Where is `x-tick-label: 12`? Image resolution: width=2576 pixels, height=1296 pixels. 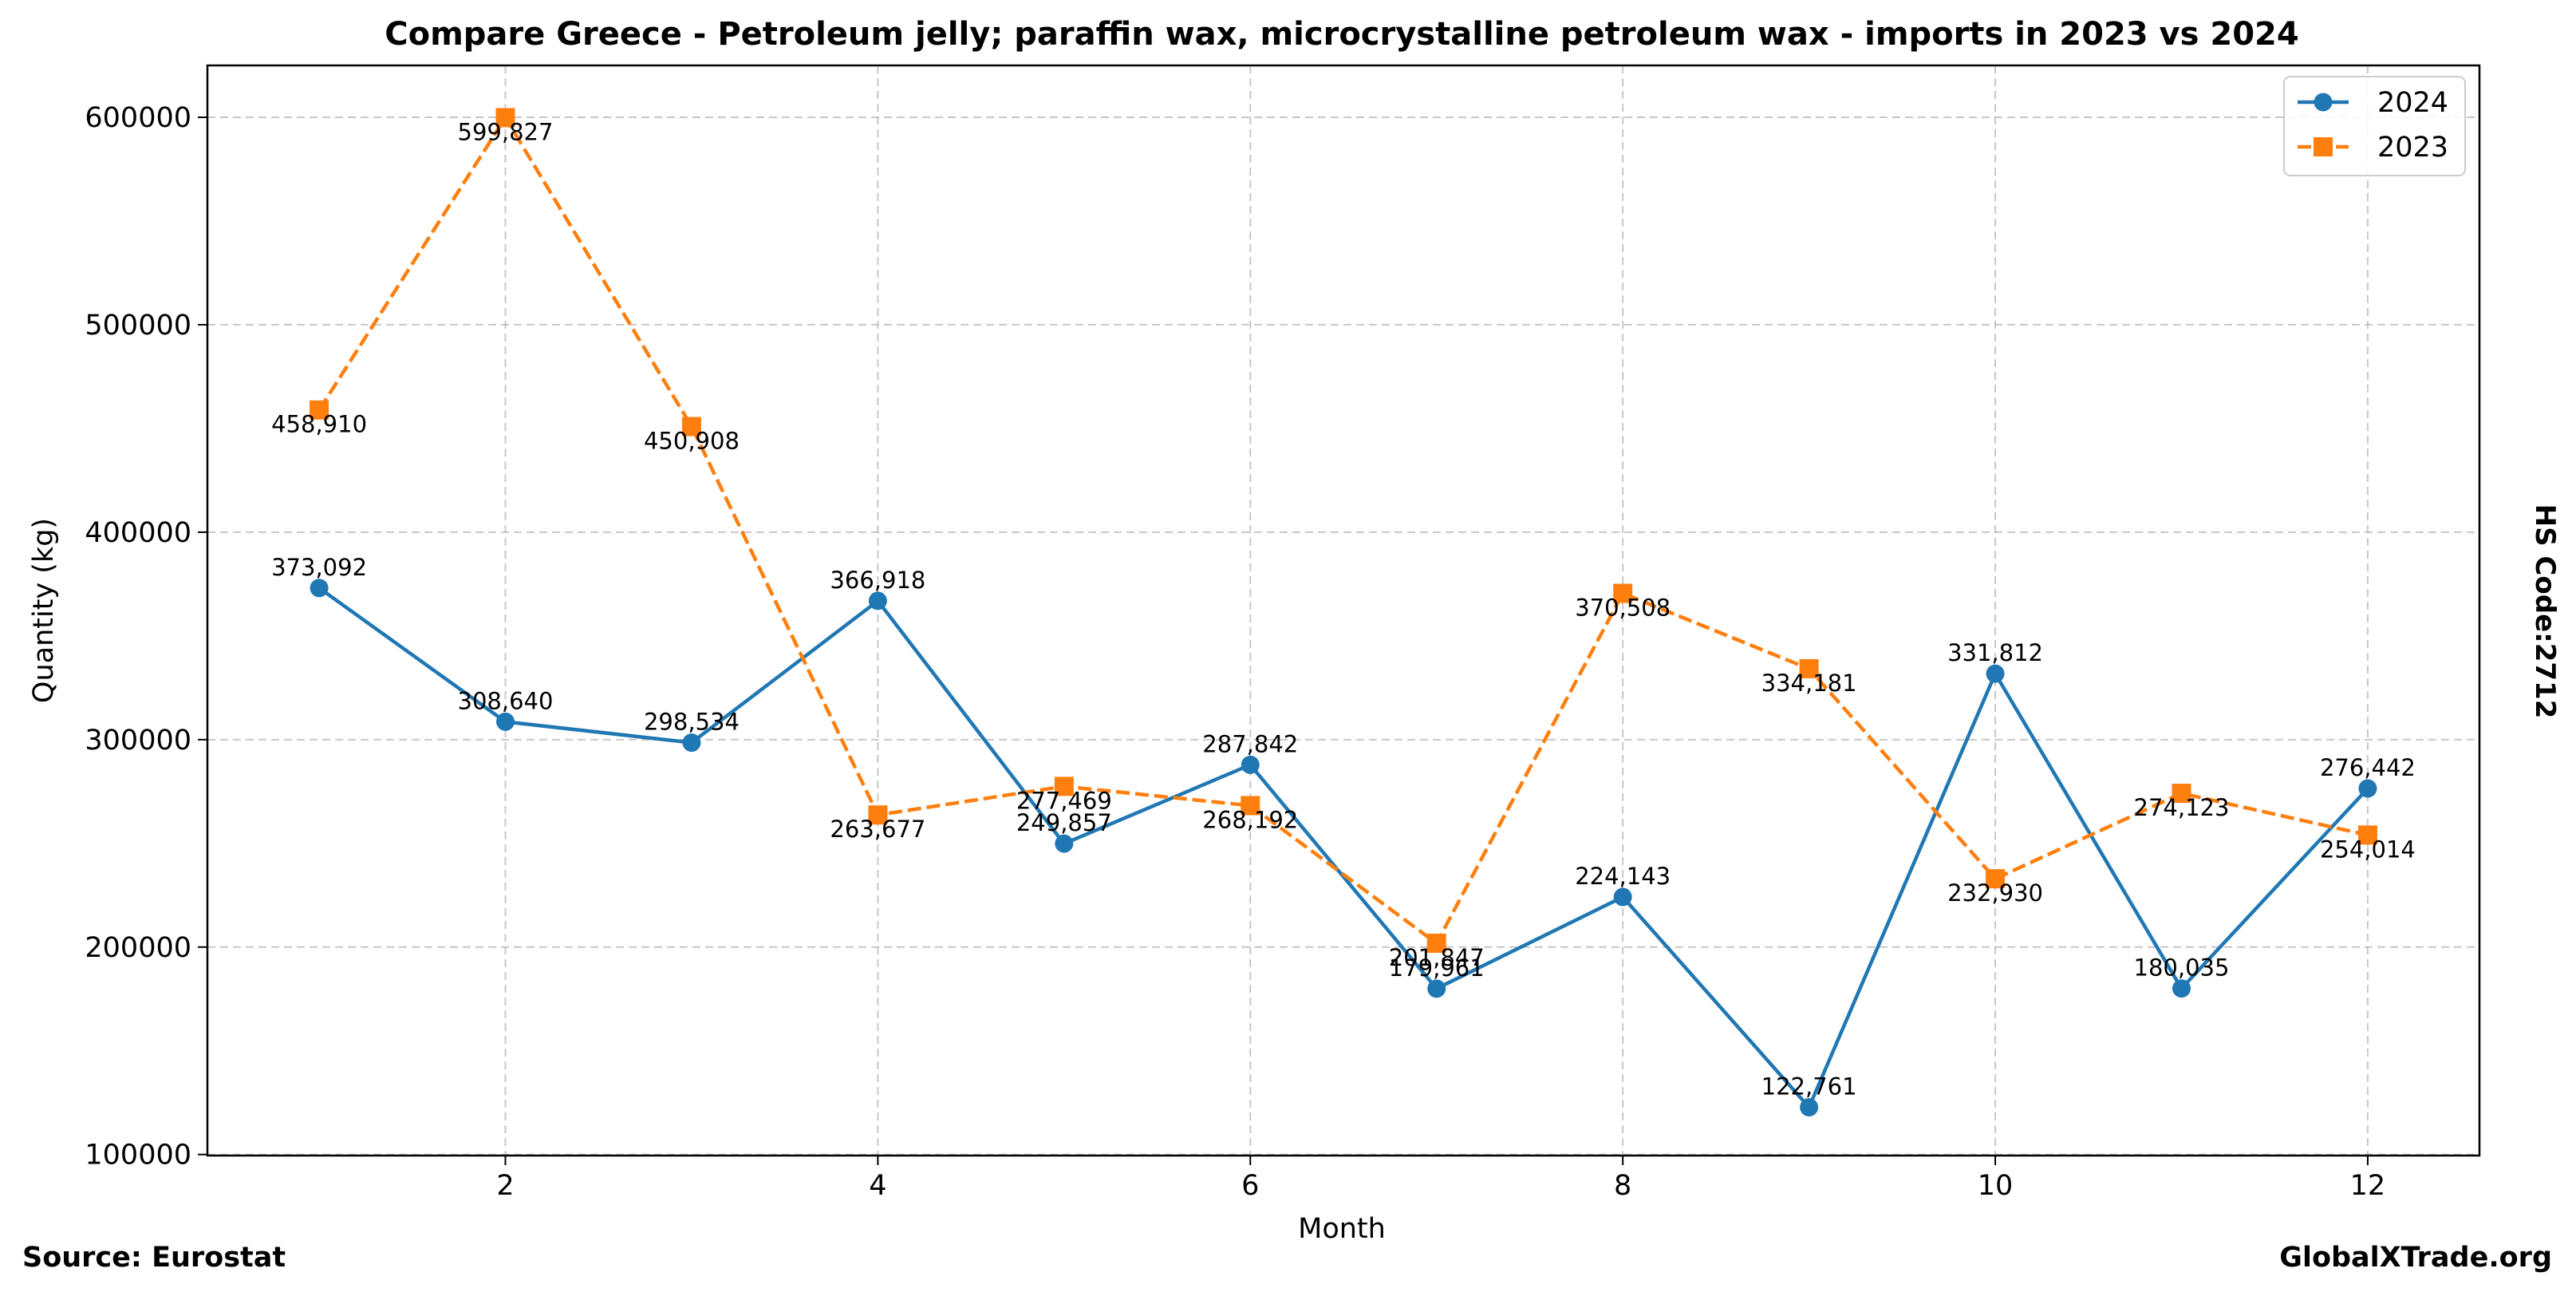 x-tick-label: 12 is located at coordinates (2368, 1186).